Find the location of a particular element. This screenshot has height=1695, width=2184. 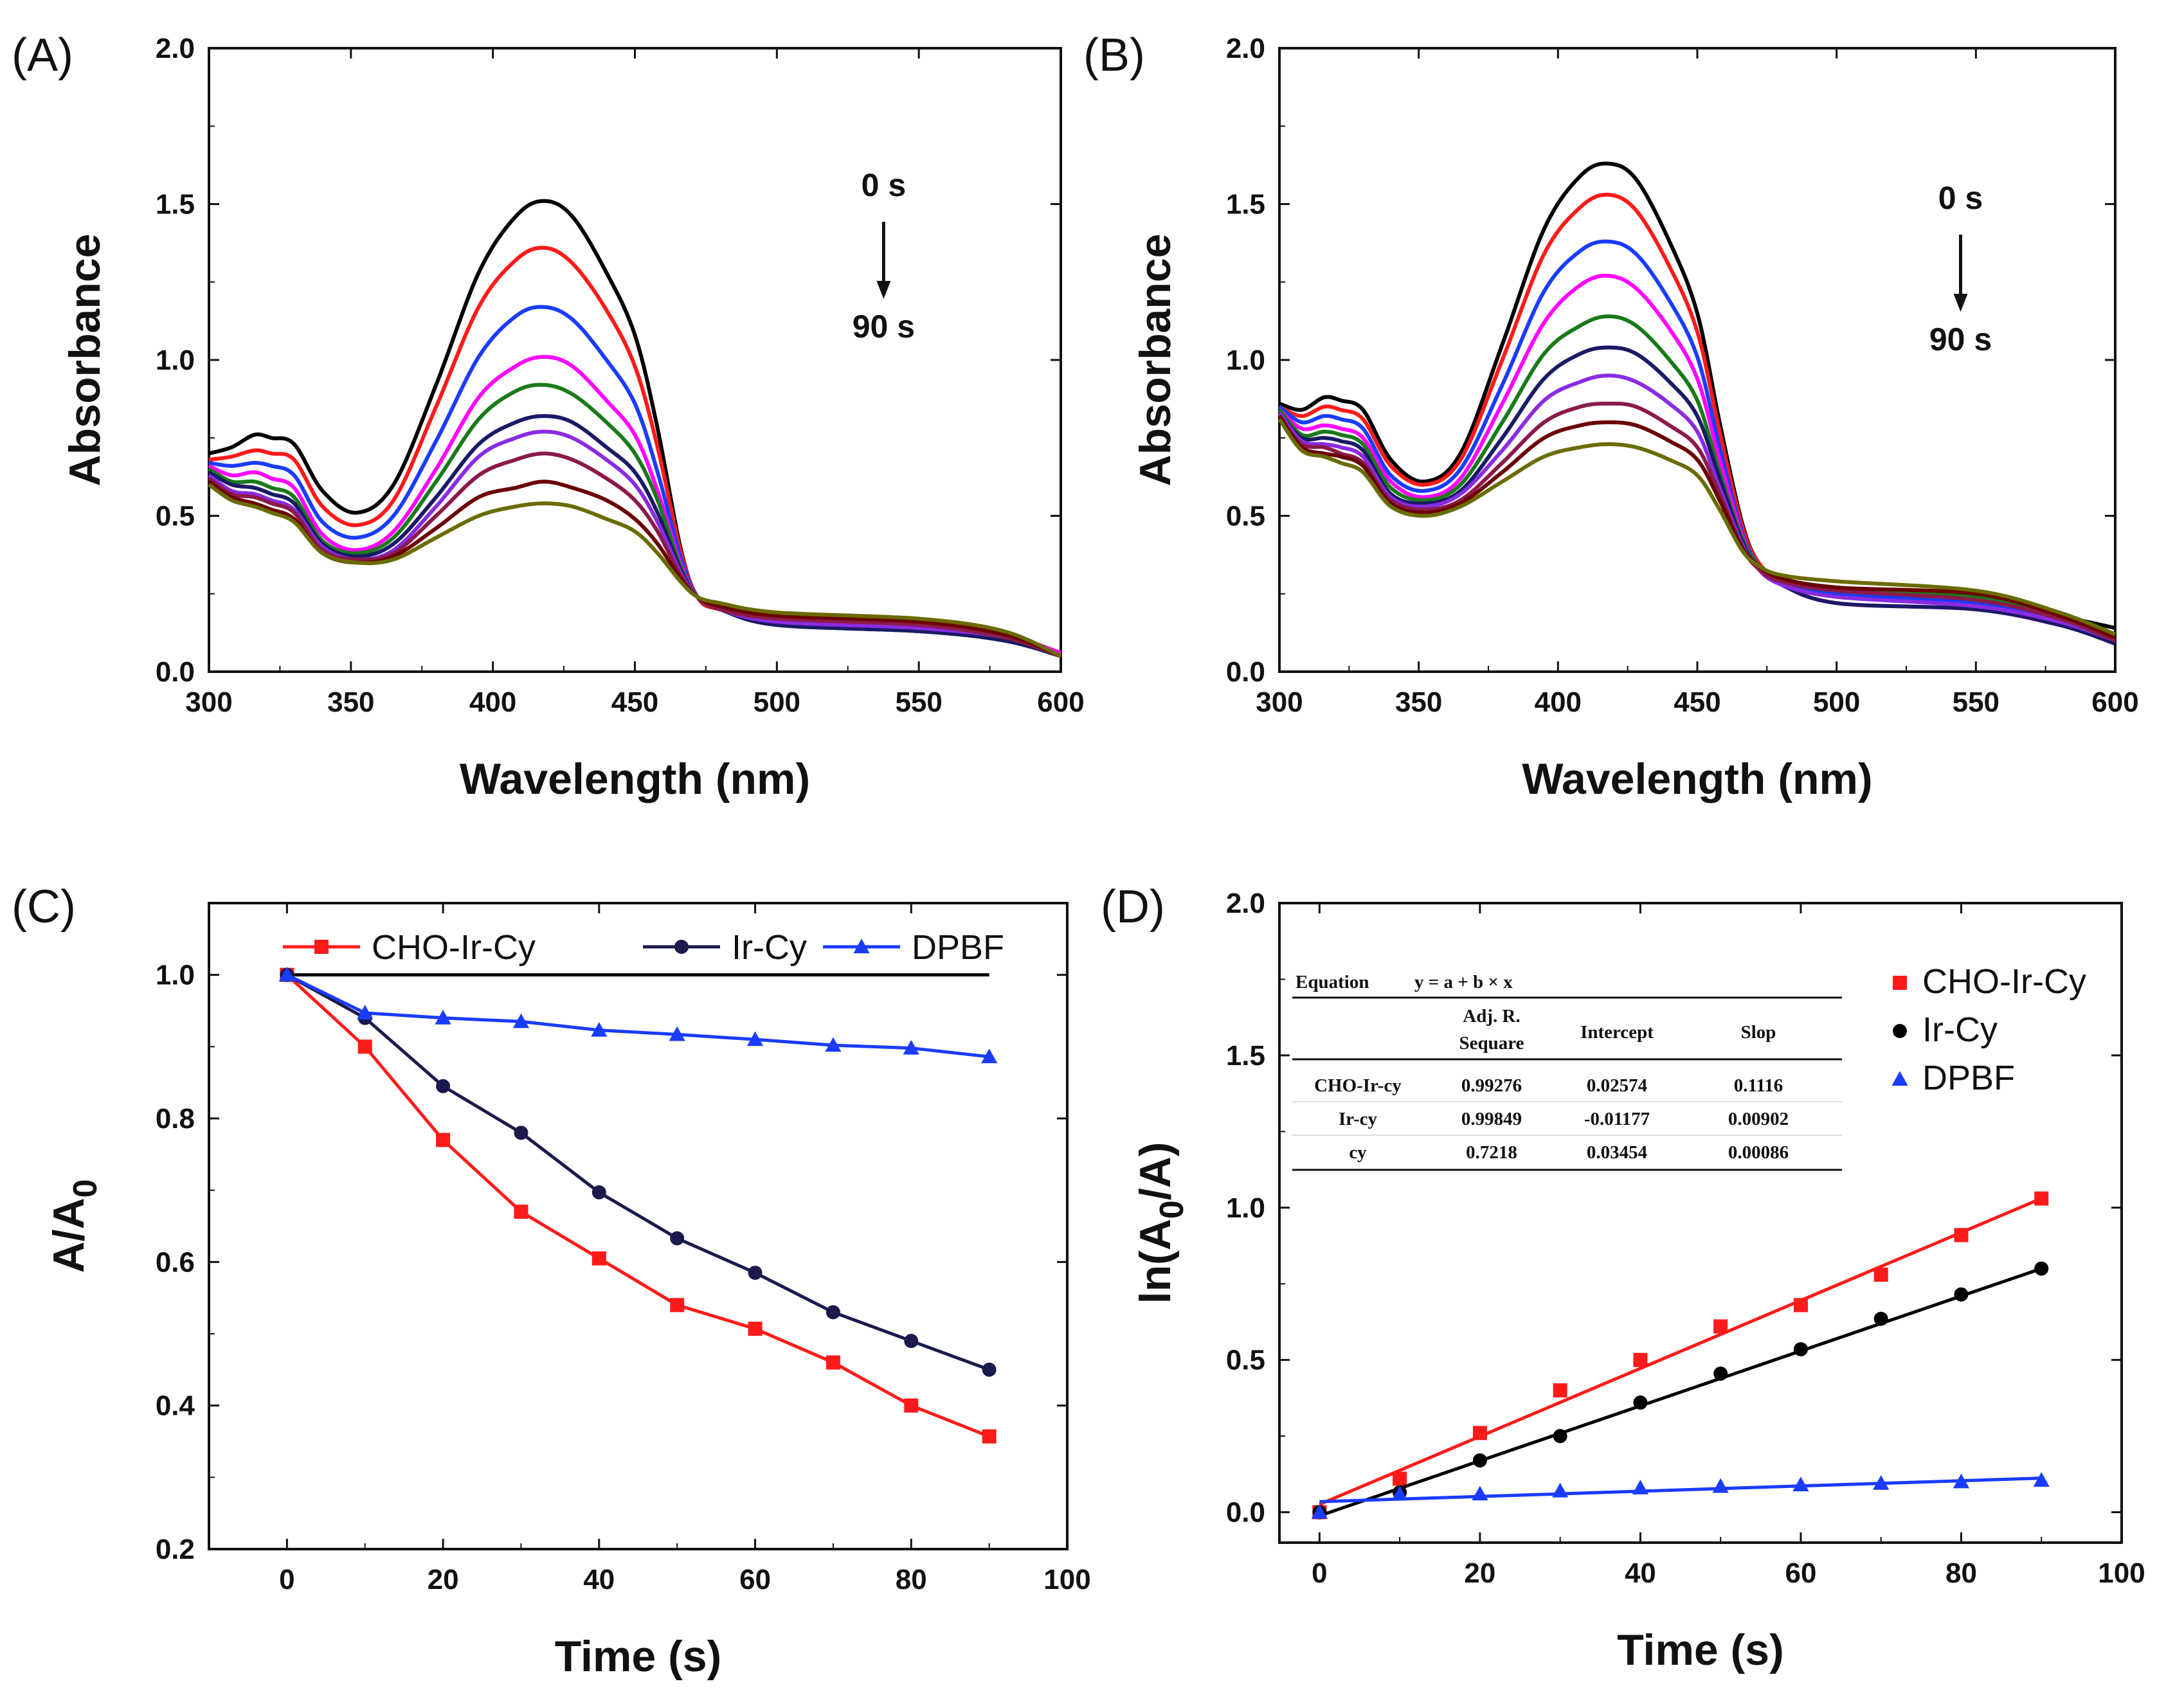

panel-d-table-cell: 0.1116 is located at coordinates (1759, 1086).